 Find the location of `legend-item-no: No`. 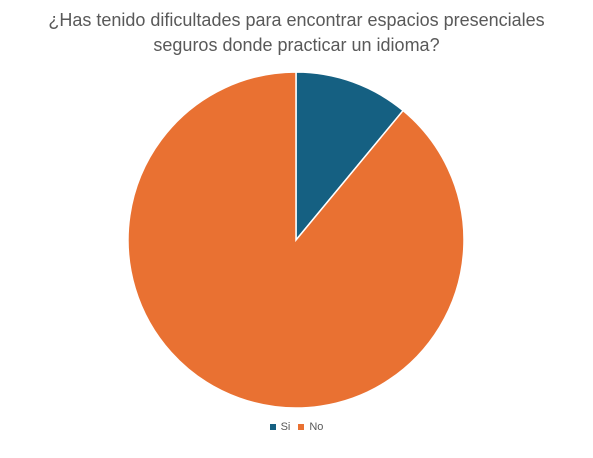

legend-item-no: No is located at coordinates (310, 427).